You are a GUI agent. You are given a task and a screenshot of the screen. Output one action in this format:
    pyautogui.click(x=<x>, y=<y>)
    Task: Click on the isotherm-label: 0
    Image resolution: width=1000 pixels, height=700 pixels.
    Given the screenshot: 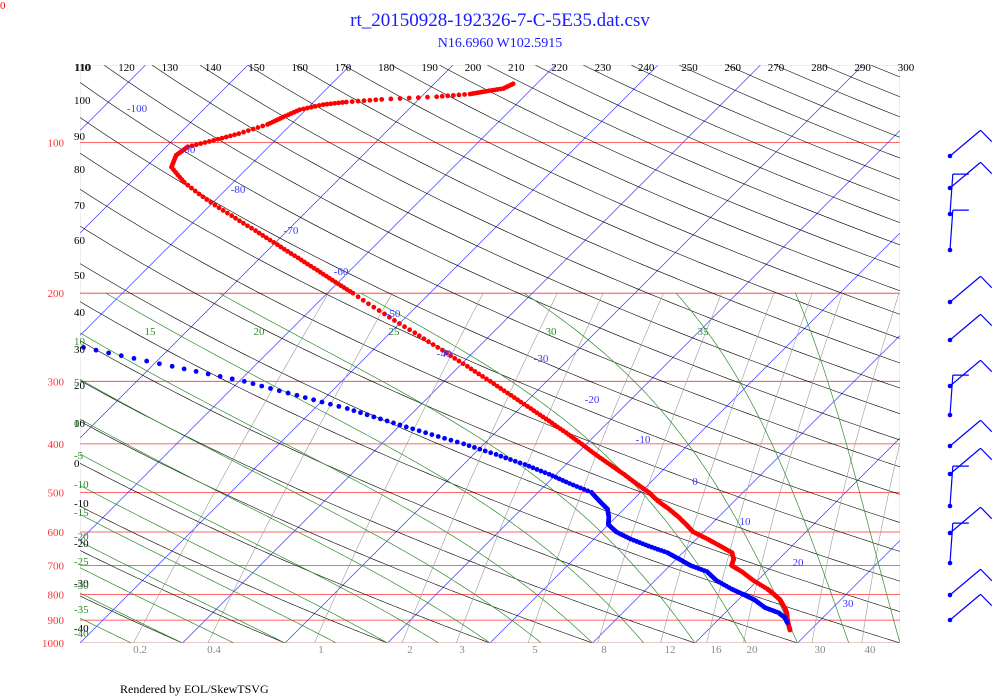 What is the action you would take?
    pyautogui.click(x=695, y=482)
    